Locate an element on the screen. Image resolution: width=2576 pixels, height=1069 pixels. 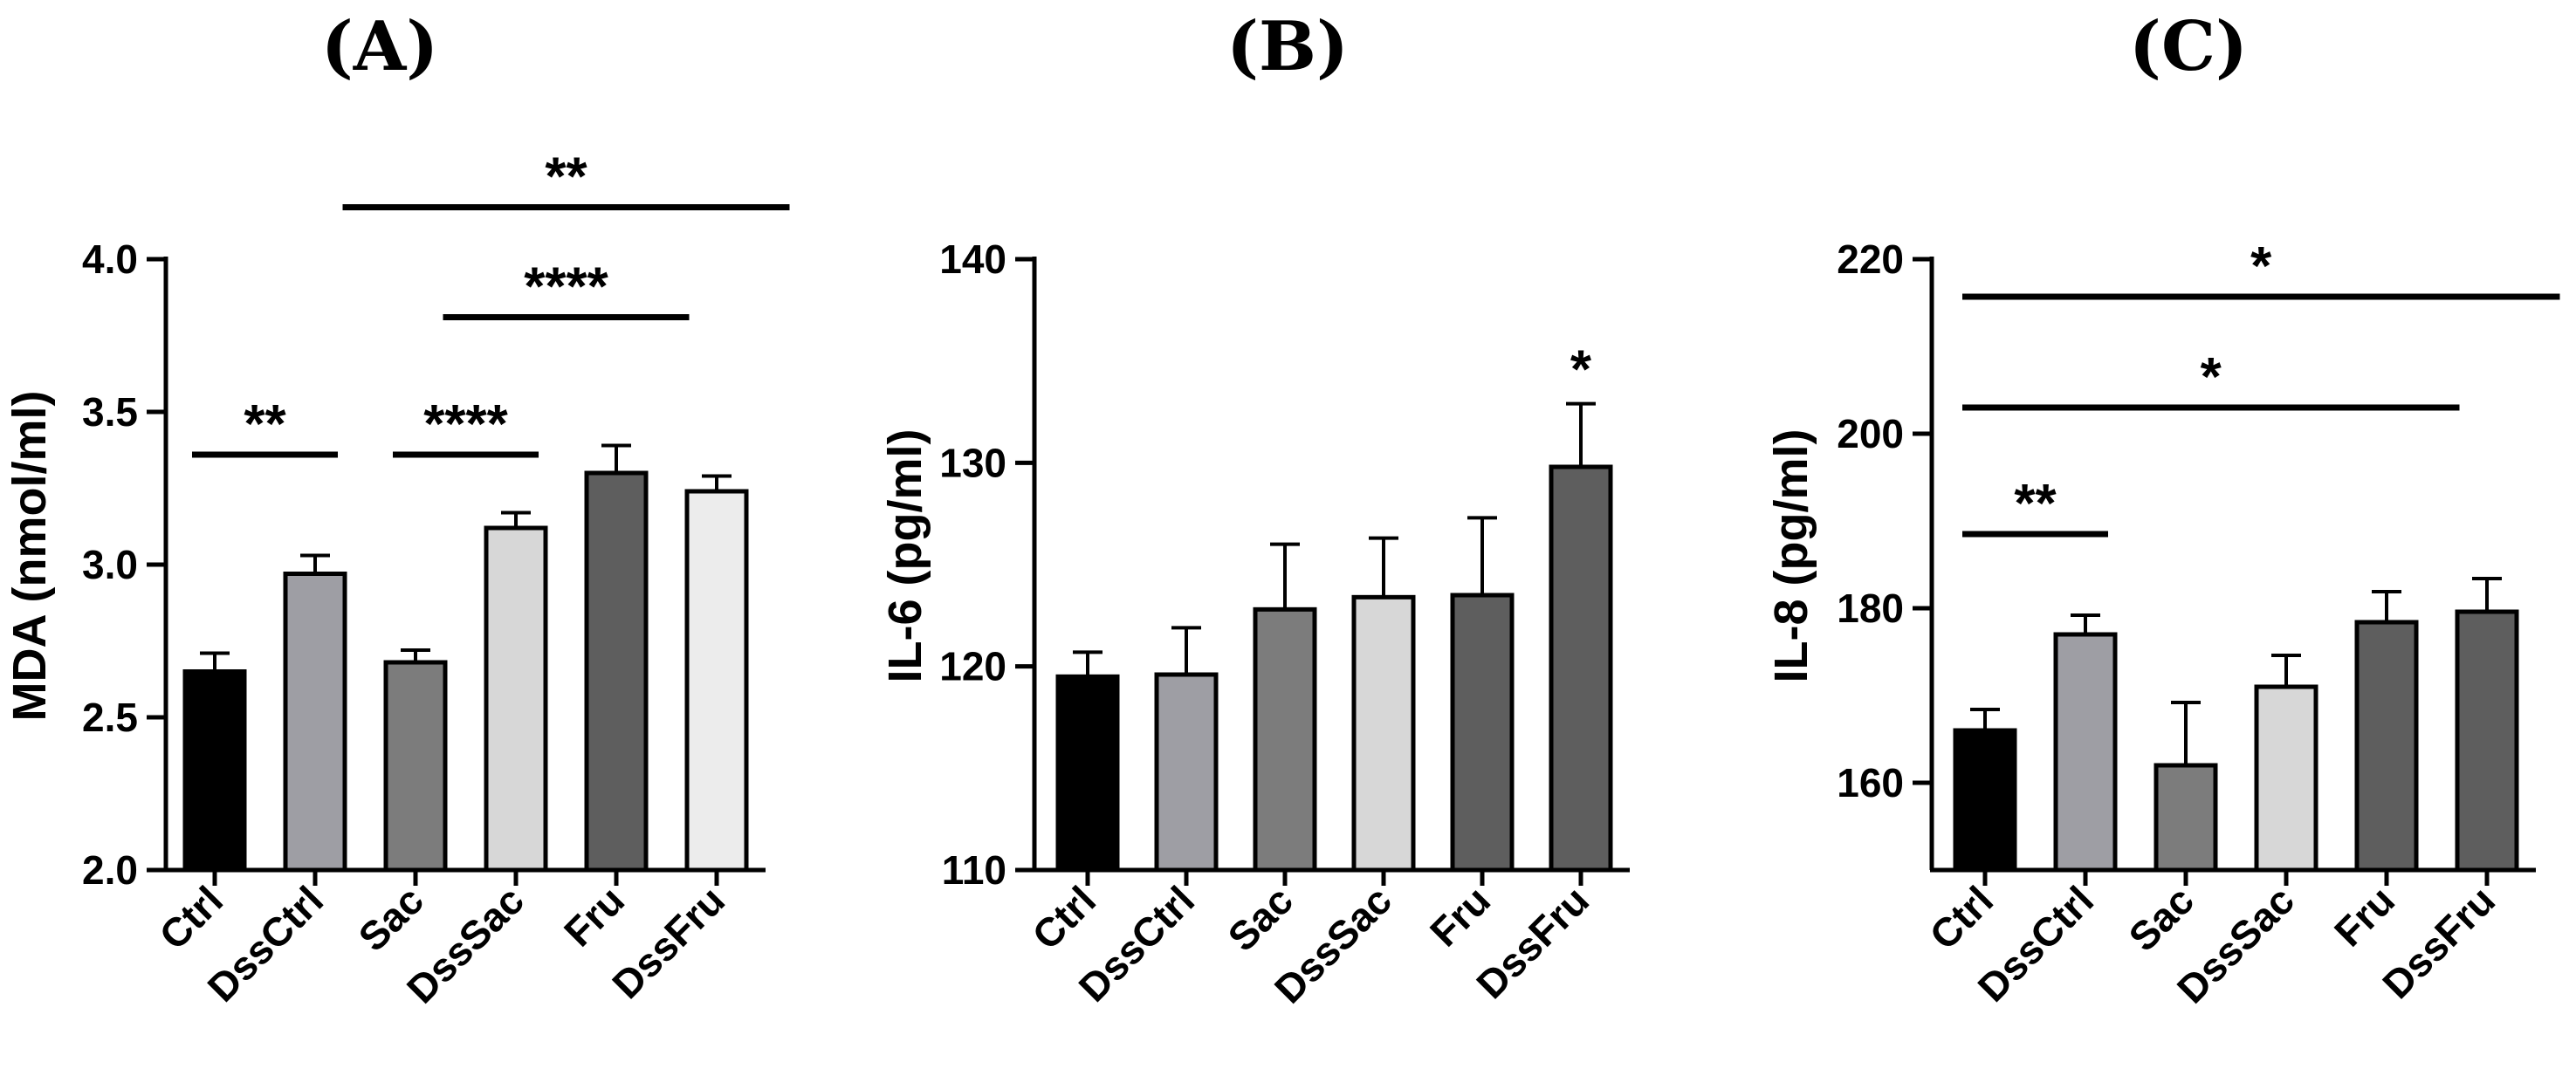
bar-annotation-label: * is located at coordinates (1581, 371).